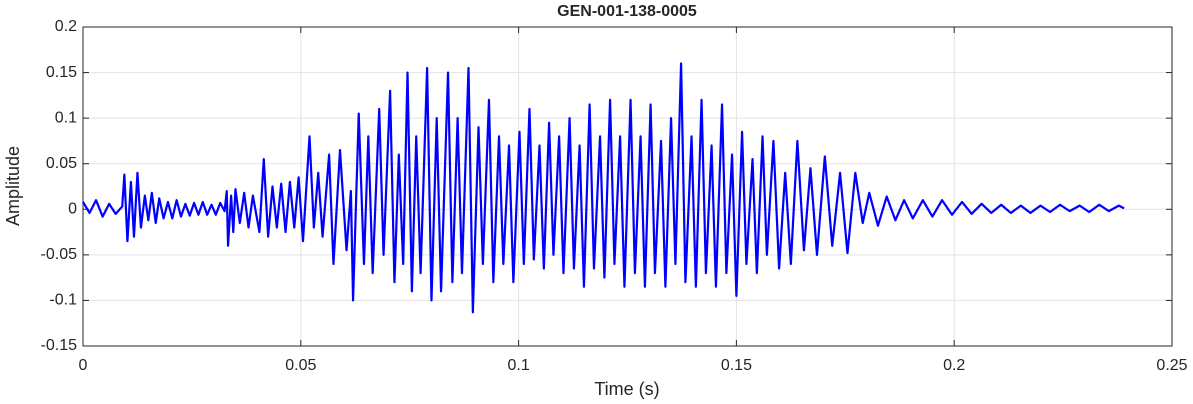 This screenshot has width=1193, height=404. Describe the element at coordinates (736, 365) in the screenshot. I see `x-tick-label: 0.15` at that location.